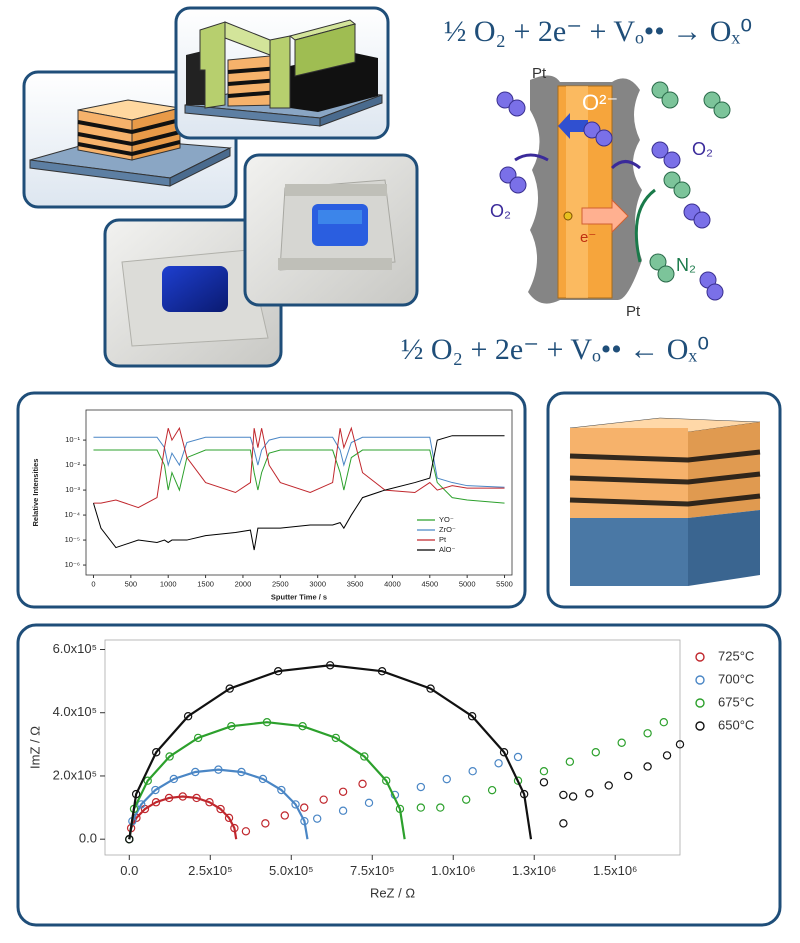  Describe the element at coordinates (600, 102) in the screenshot. I see `schematic-label: O²⁻` at that location.